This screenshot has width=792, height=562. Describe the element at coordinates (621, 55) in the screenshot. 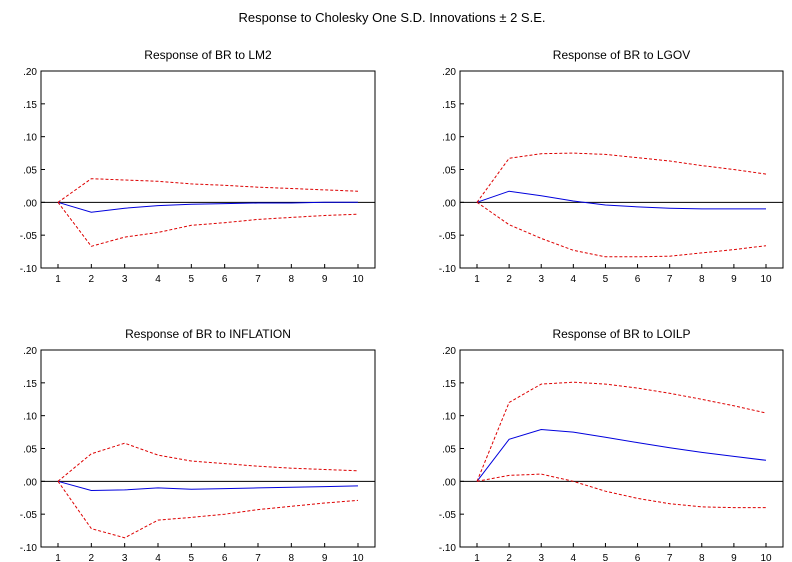

I see `panel-title: Response of BR to LGOV` at that location.